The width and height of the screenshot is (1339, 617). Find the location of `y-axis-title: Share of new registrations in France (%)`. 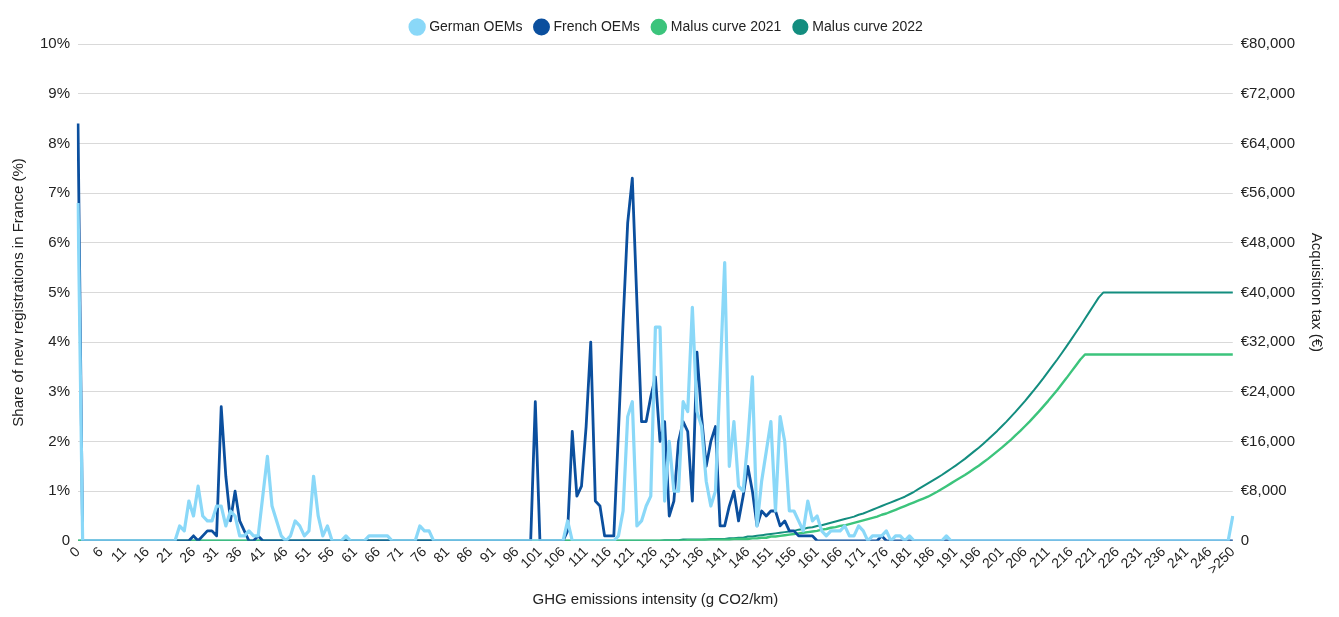

y-axis-title: Share of new registrations in France (%) is located at coordinates (18, 292).